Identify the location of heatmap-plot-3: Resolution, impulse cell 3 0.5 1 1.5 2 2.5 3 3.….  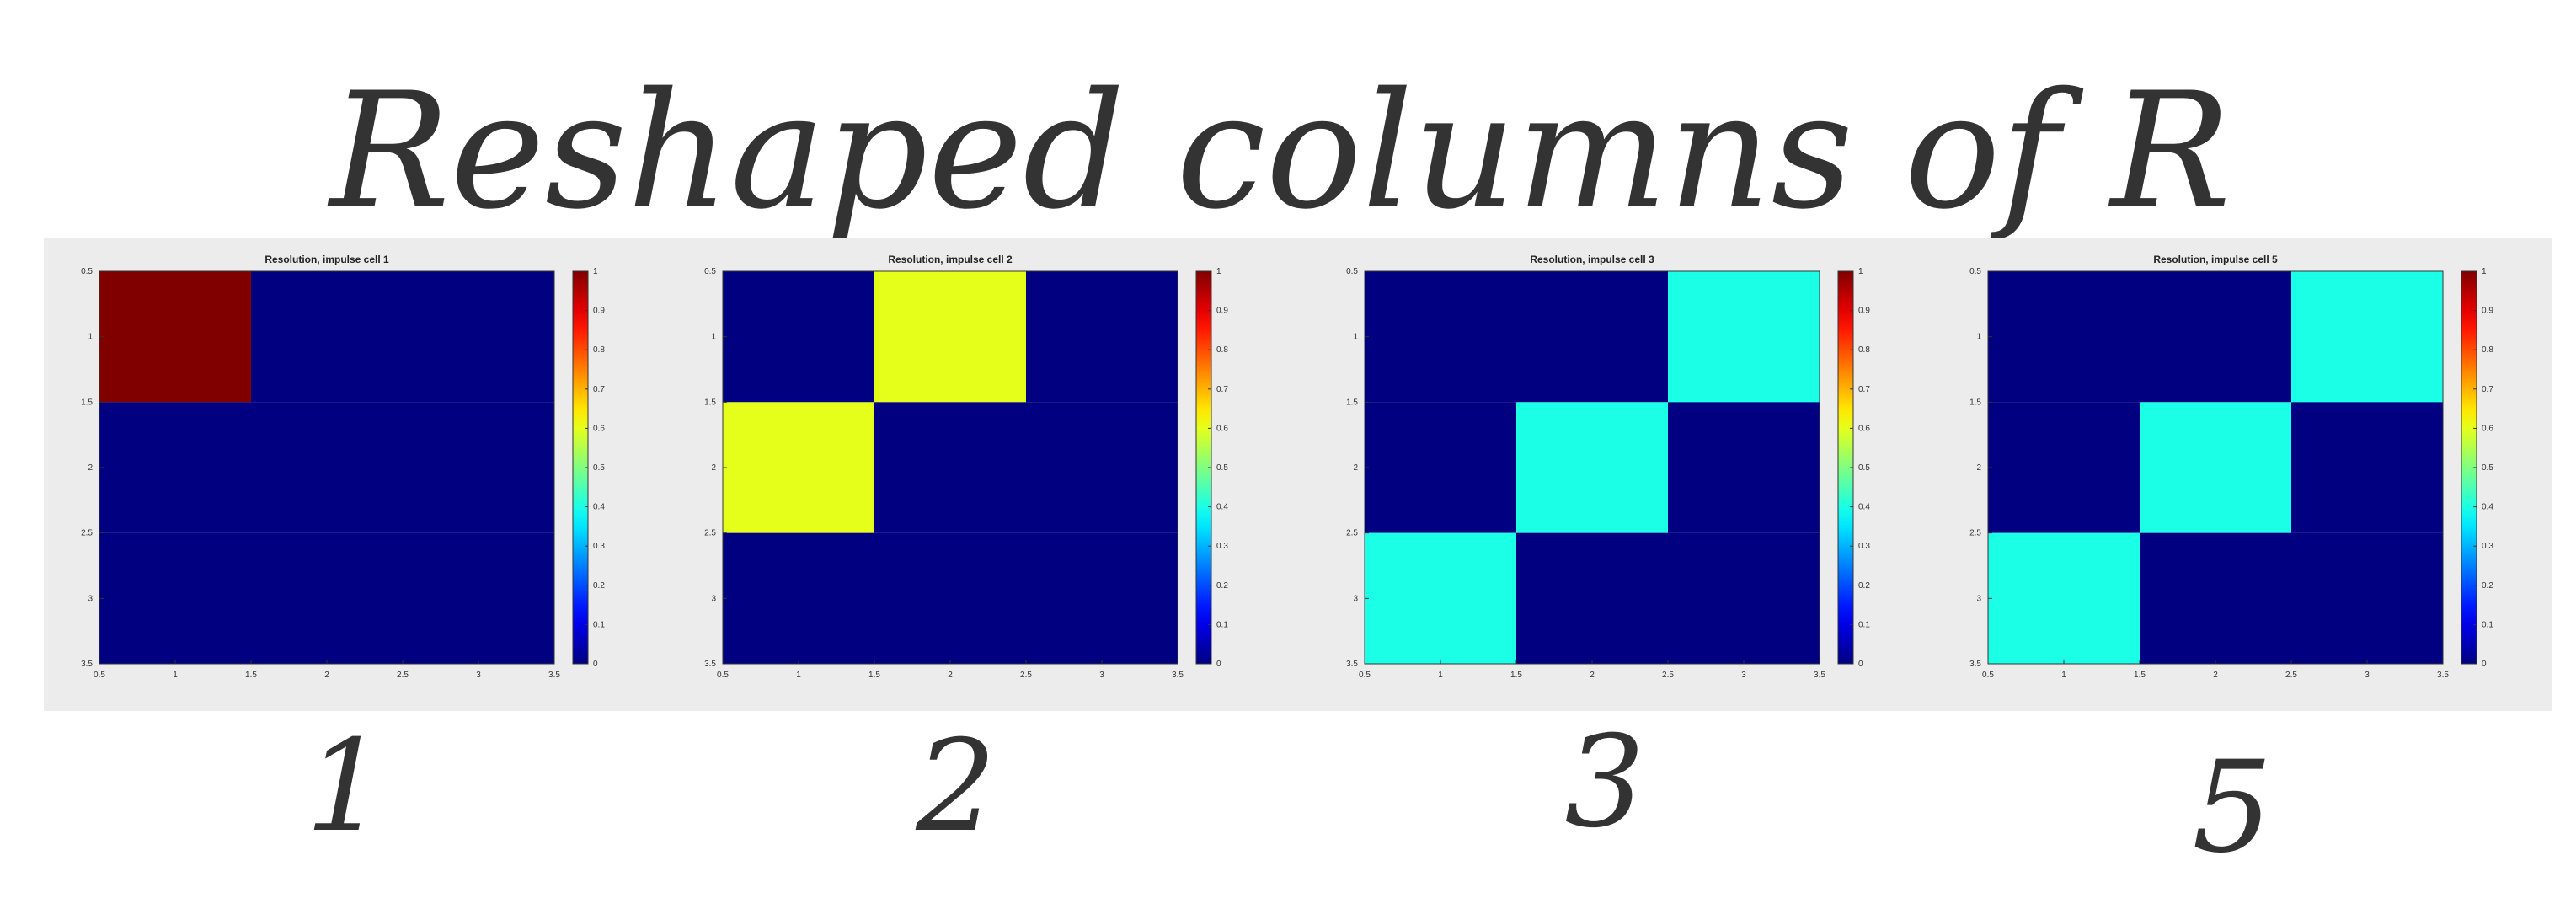
(1608, 467).